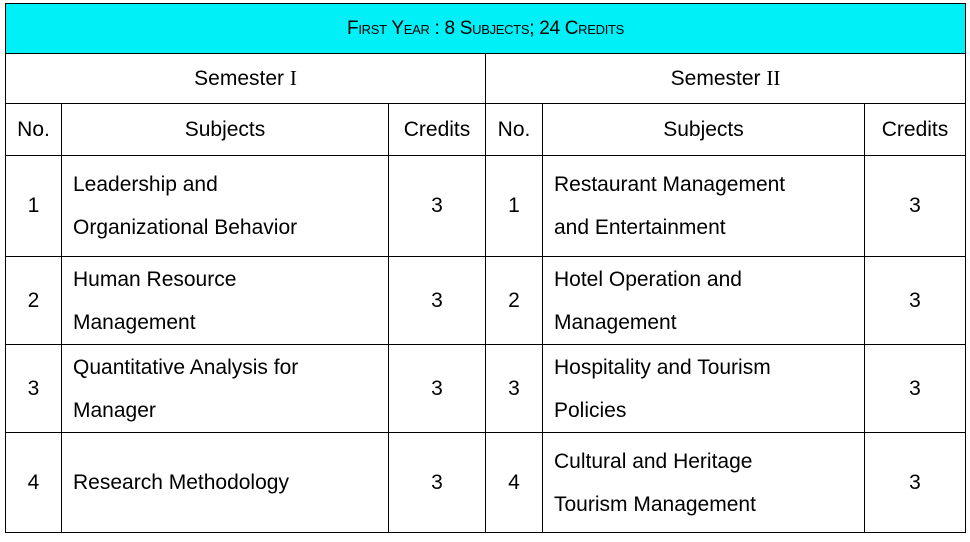 The image size is (970, 542). Describe the element at coordinates (225, 482) in the screenshot. I see `subject-cell: Research Methodology` at that location.